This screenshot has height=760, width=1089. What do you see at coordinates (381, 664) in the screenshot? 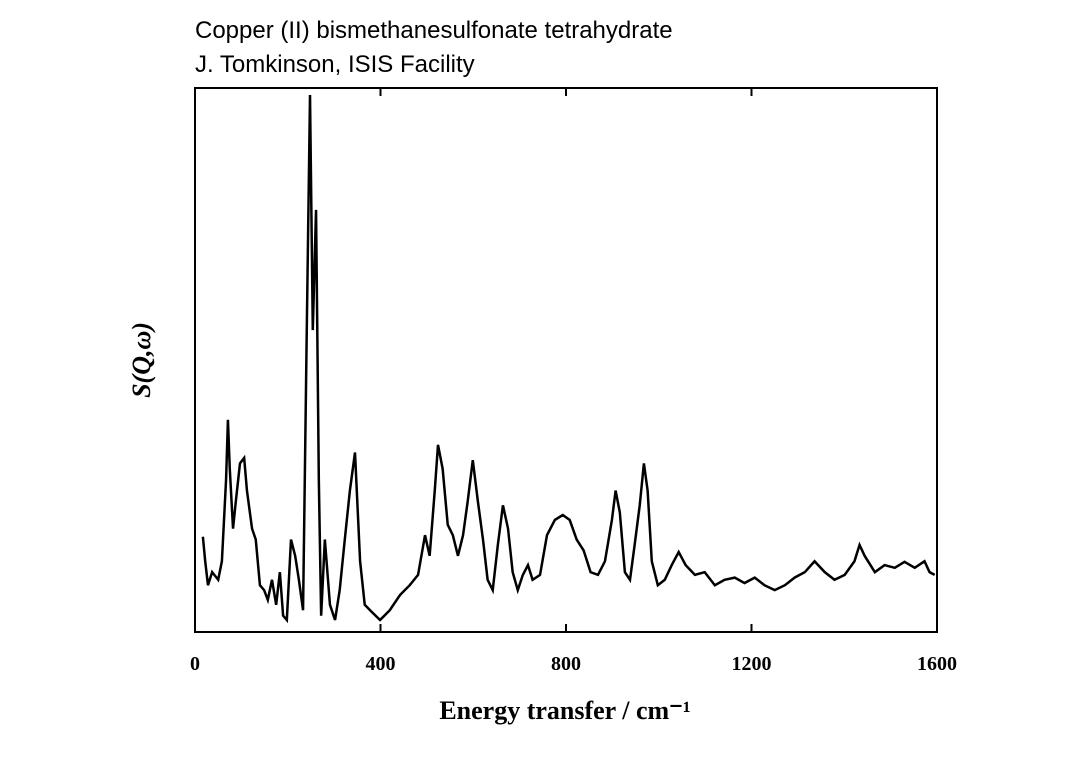
I see `x-tick-label: 400` at bounding box center [381, 664].